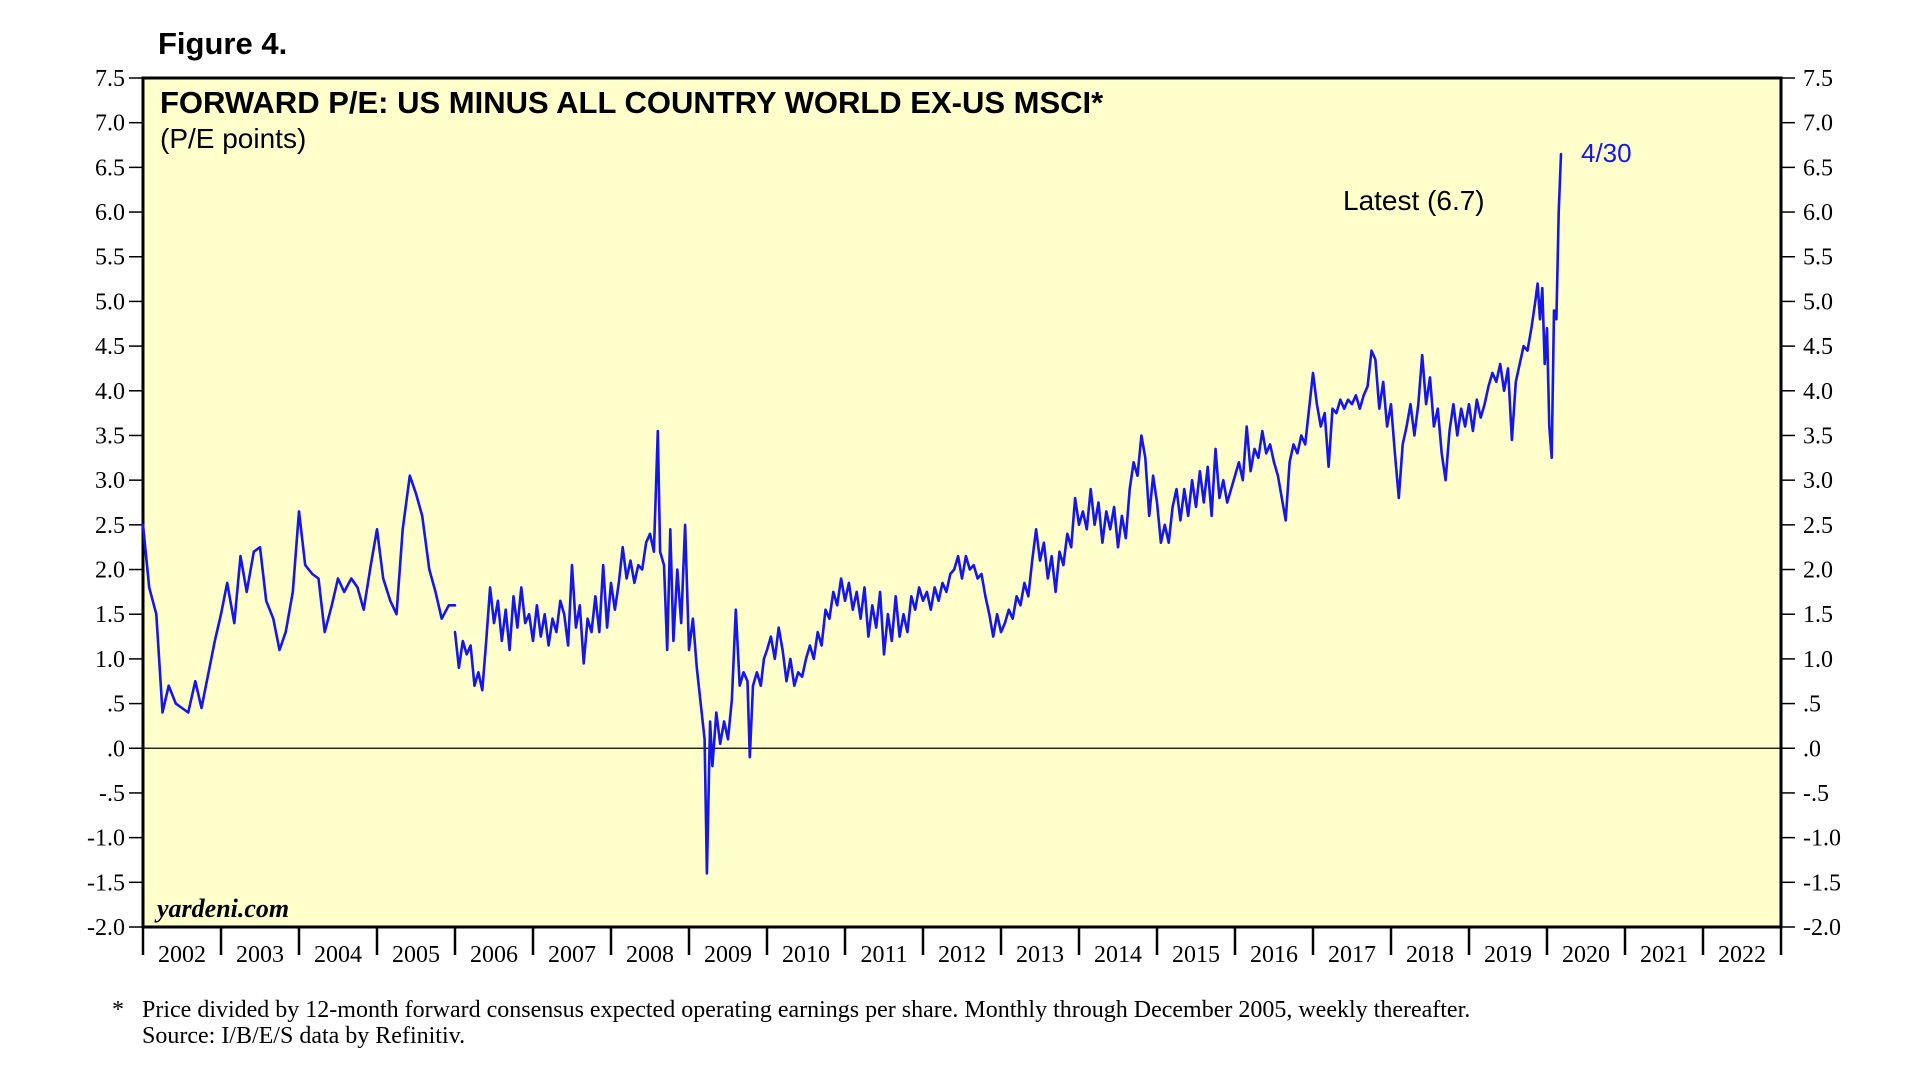 The width and height of the screenshot is (1908, 1076). What do you see at coordinates (572, 955) in the screenshot?
I see `x-tick-label: 2007` at bounding box center [572, 955].